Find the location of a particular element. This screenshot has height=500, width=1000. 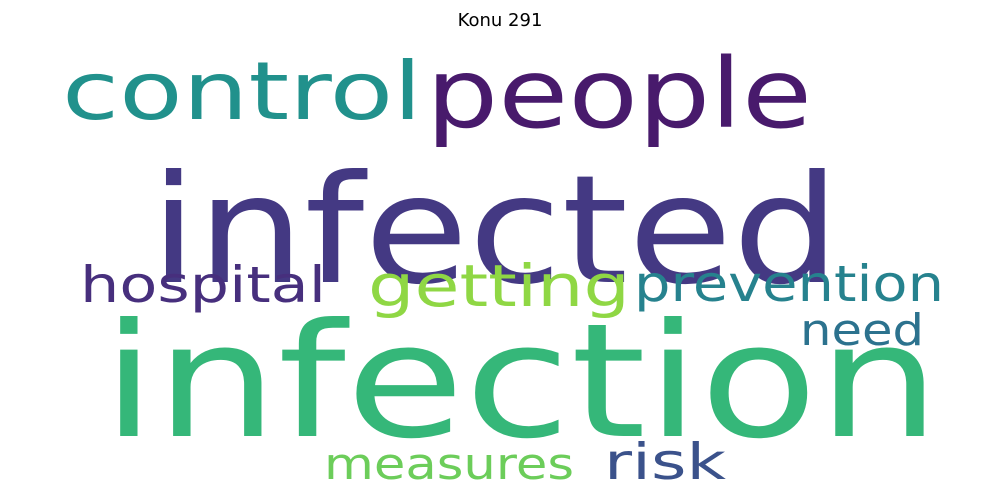

word-need: need is located at coordinates (862, 330).